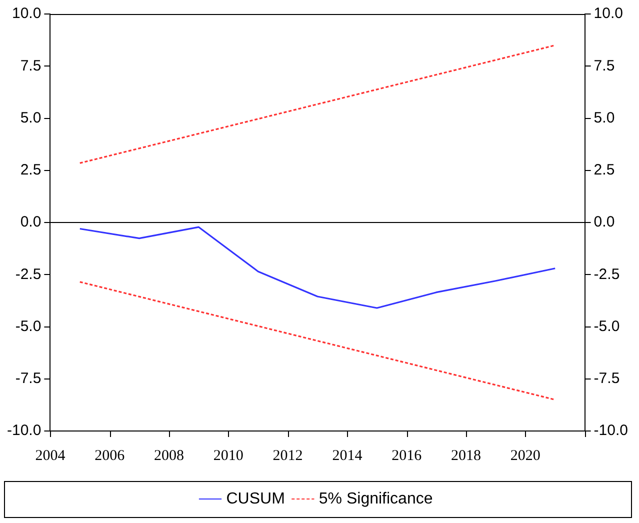 The height and width of the screenshot is (523, 639). Describe the element at coordinates (24, 431) in the screenshot. I see `y-tick-label: -10.0` at that location.